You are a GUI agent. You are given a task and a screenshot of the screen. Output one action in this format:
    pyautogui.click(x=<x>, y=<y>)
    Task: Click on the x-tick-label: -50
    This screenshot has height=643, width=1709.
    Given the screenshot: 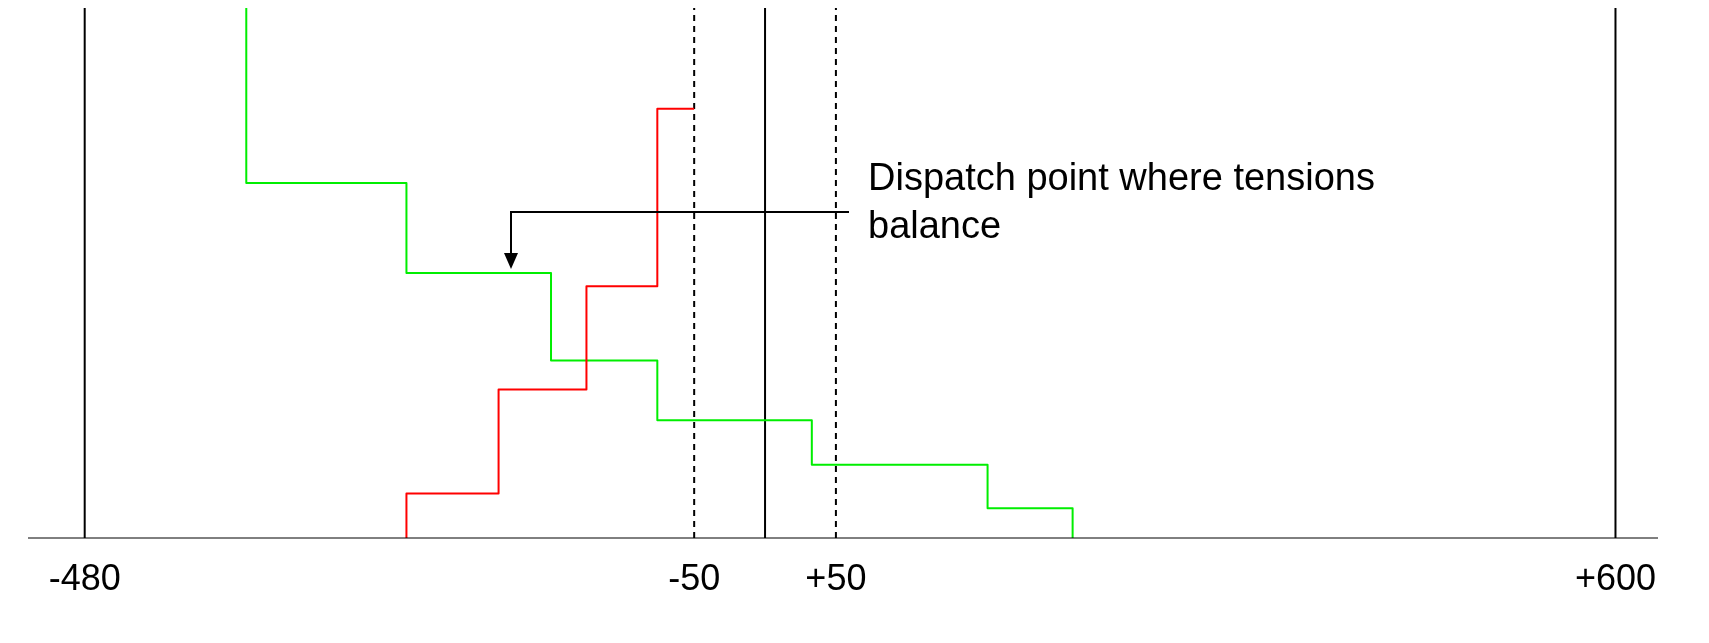 What is the action you would take?
    pyautogui.click(x=694, y=577)
    